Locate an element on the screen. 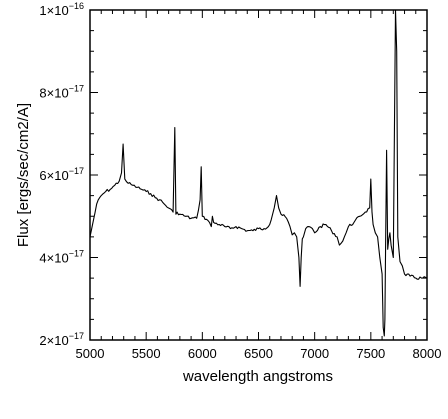 This screenshot has height=419, width=448. x-tick-label: 6500 is located at coordinates (258, 353).